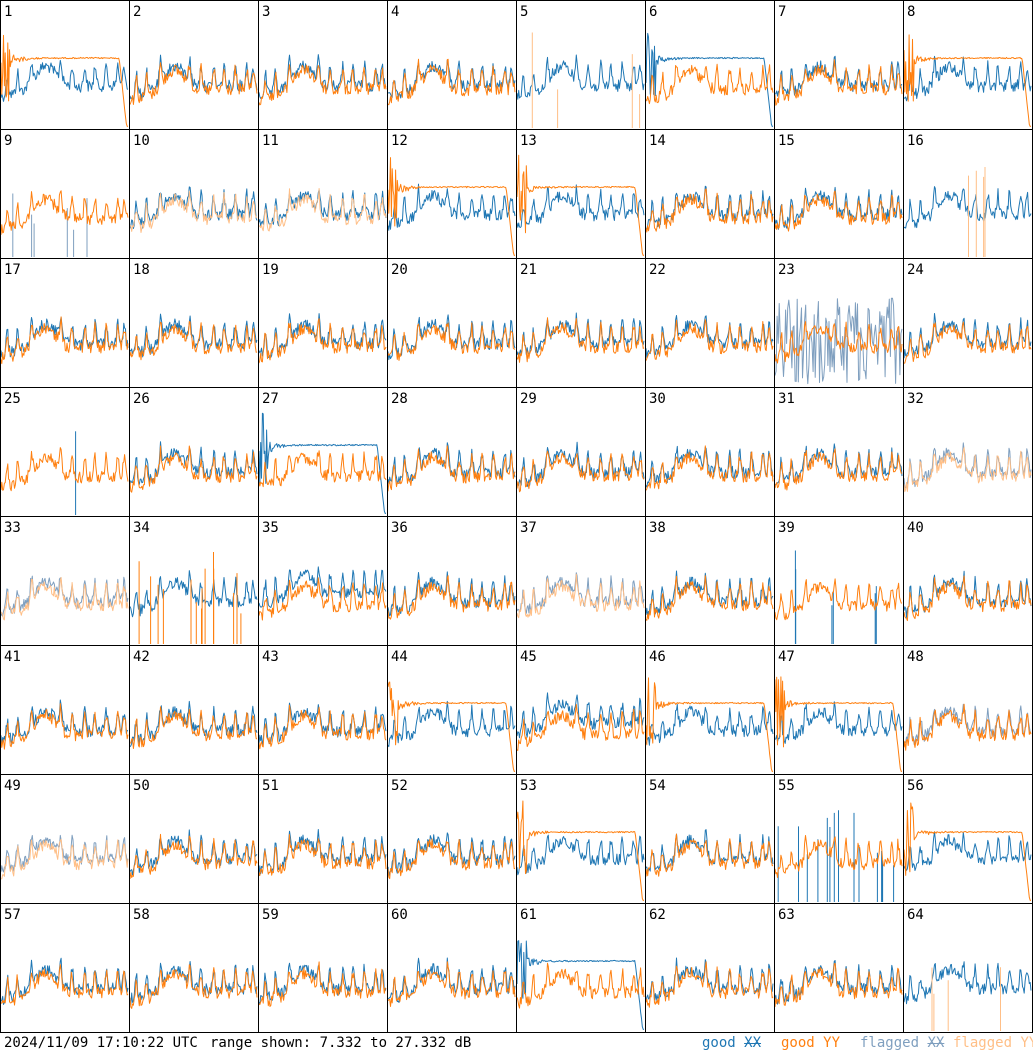  What do you see at coordinates (657, 141) in the screenshot?
I see `panel-14-label: 14` at bounding box center [657, 141].